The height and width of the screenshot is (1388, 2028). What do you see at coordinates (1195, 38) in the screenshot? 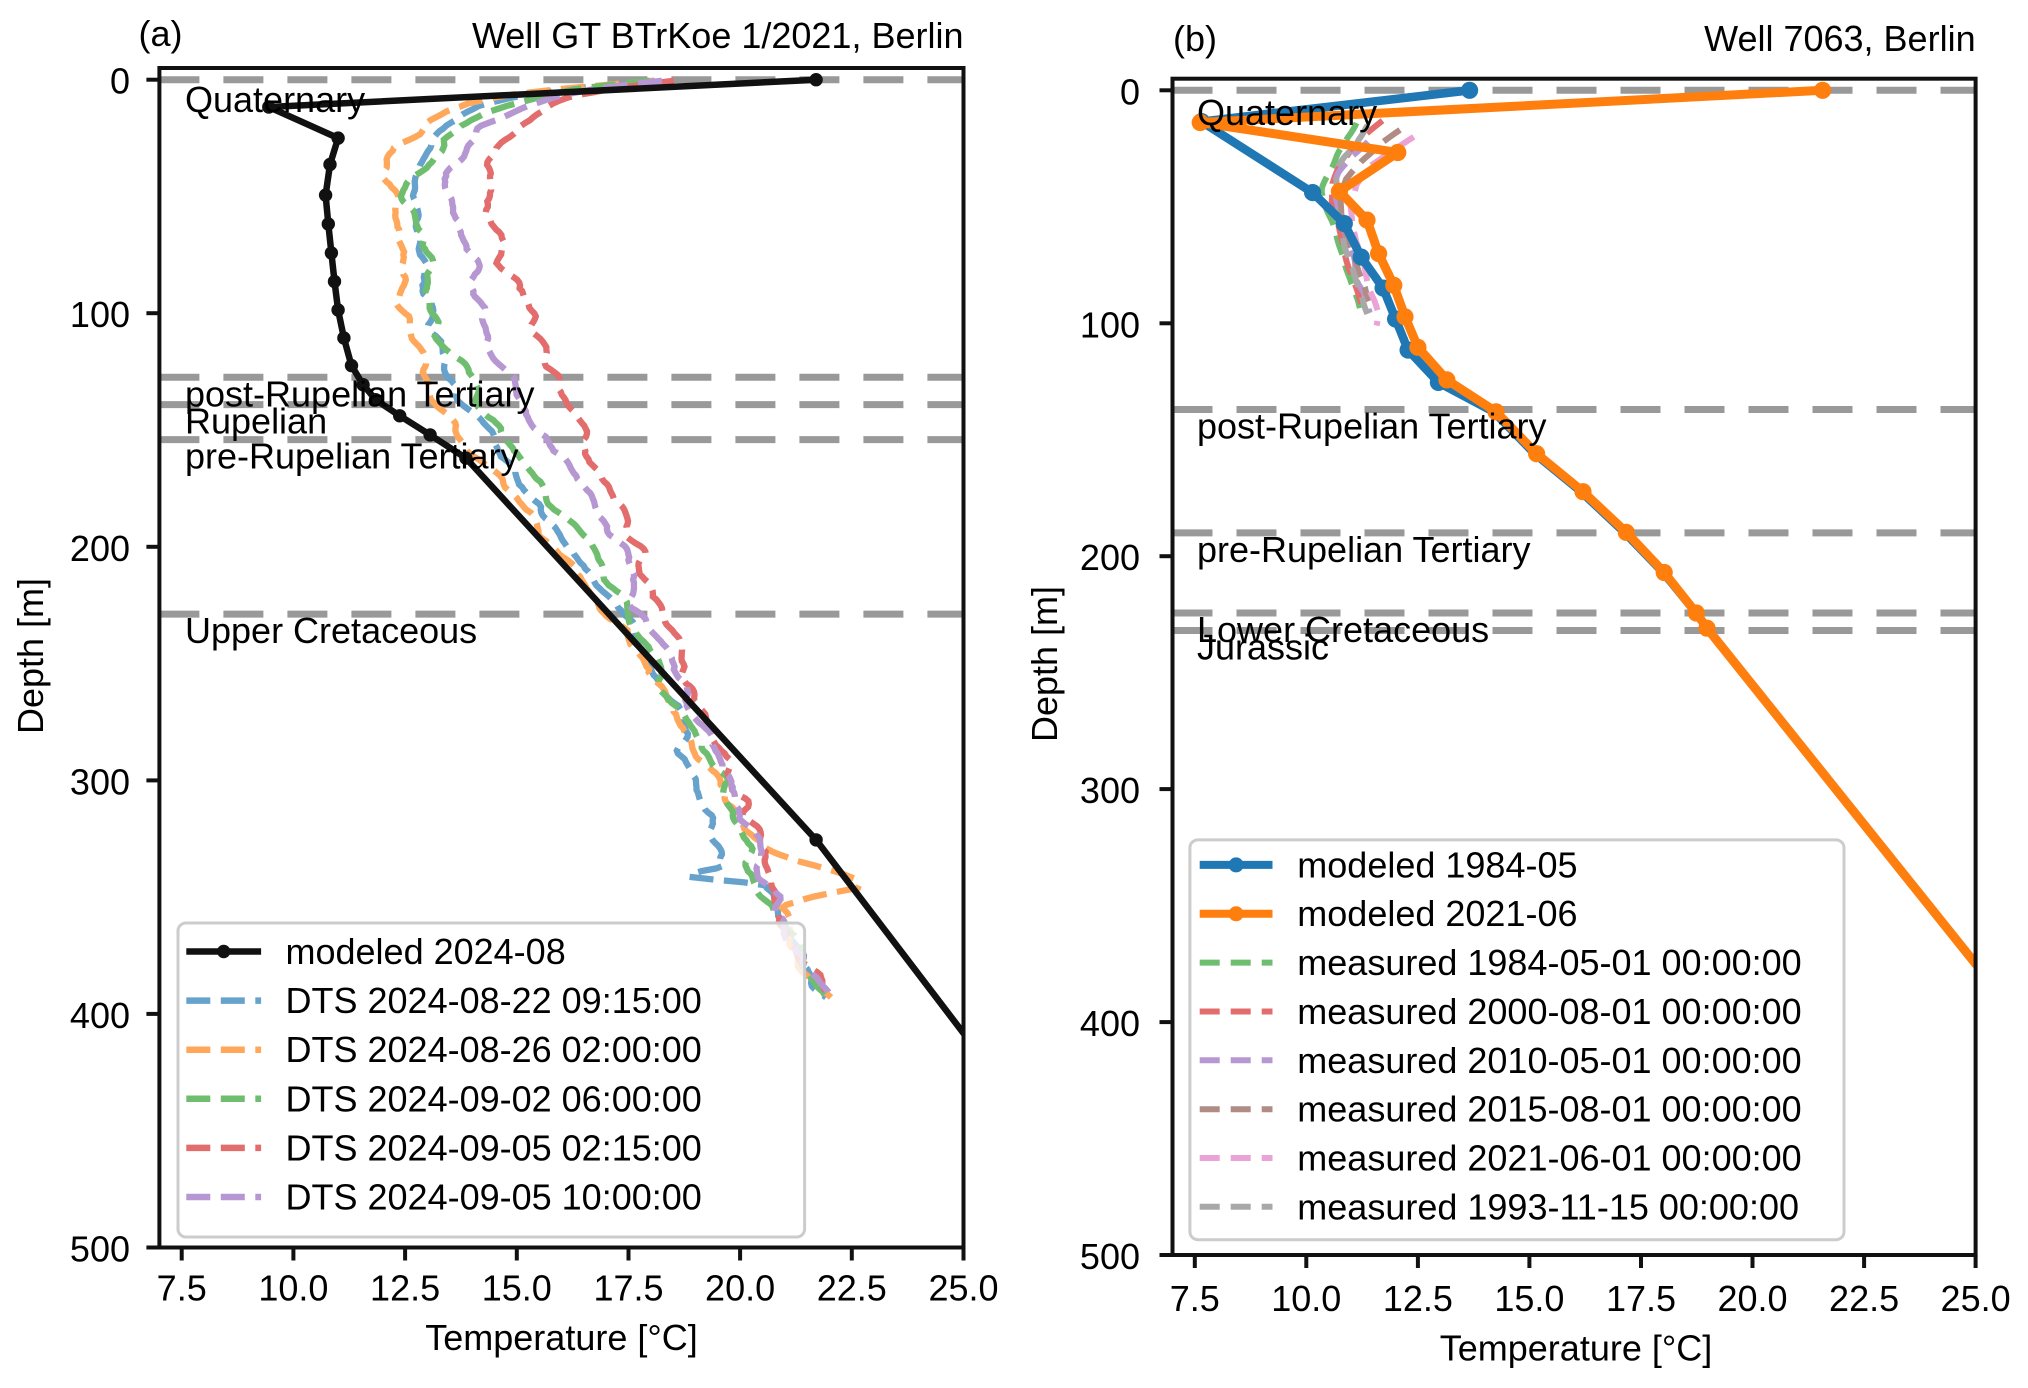
I see `svg-text: (b)` at bounding box center [1195, 38].